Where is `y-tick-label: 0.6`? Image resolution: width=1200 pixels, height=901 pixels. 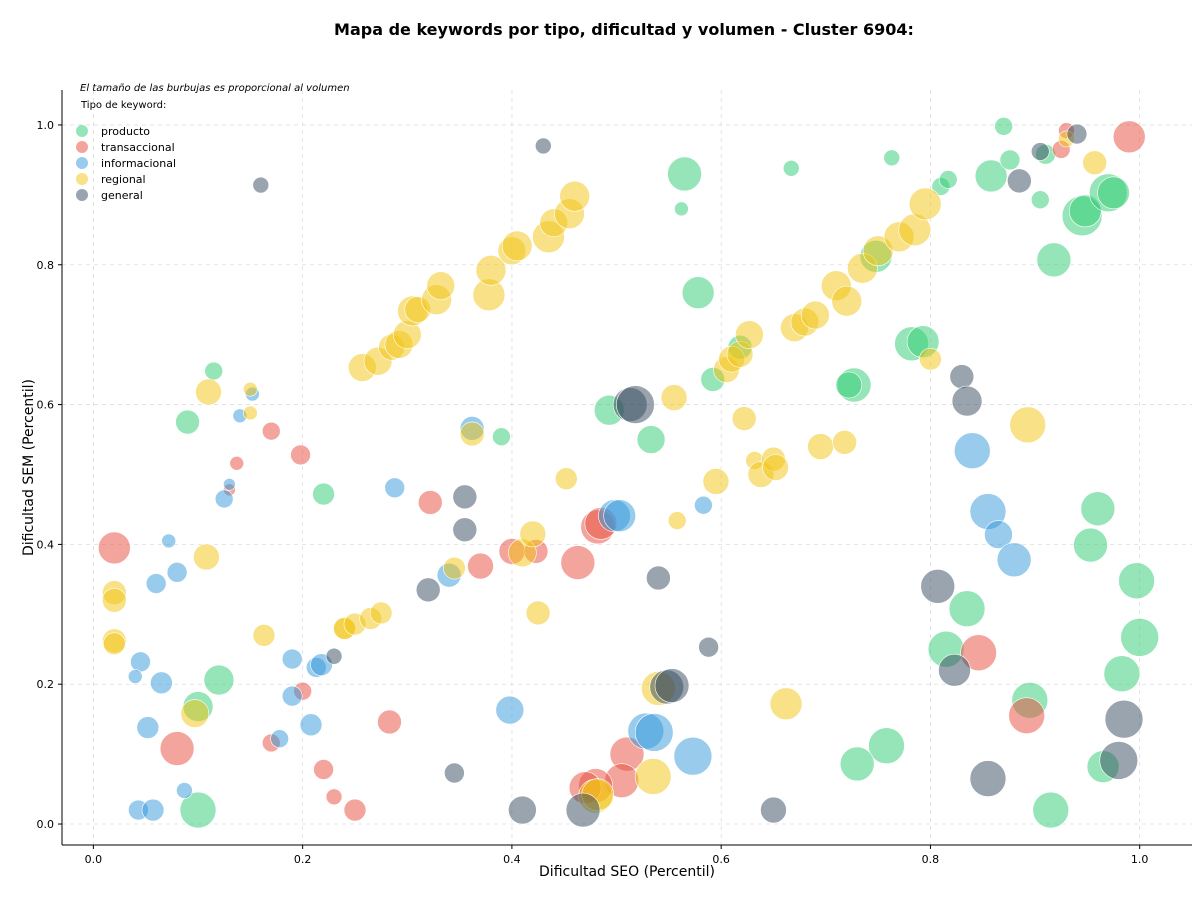
y-tick-label: 0.6 is located at coordinates (46, 405).